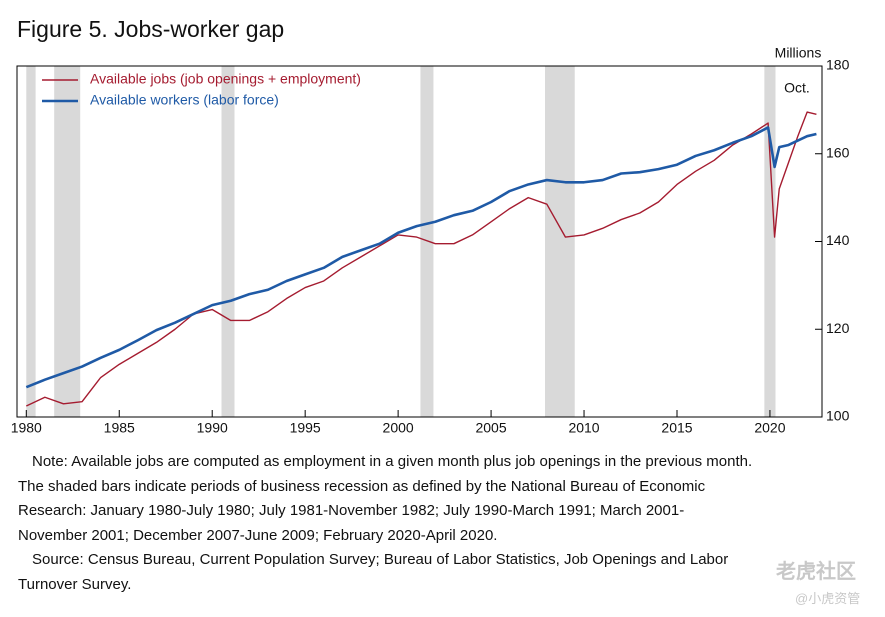 This screenshot has width=885, height=617. Describe the element at coordinates (838, 240) in the screenshot. I see `y-tick-label: 140` at that location.